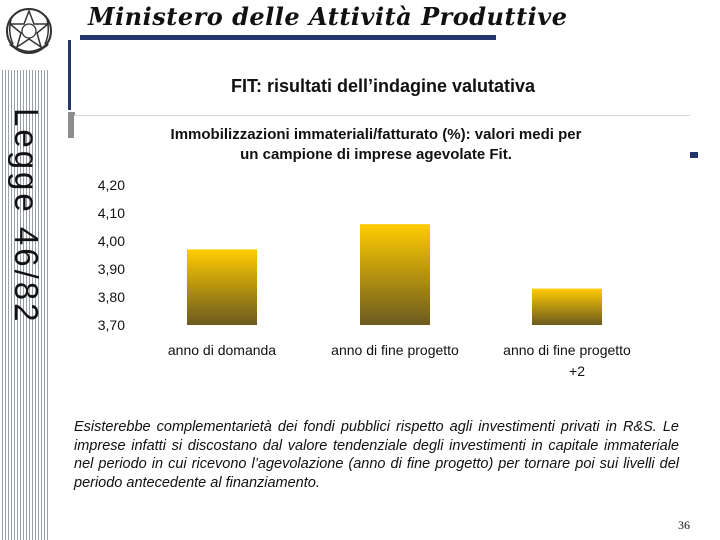 This screenshot has height=540, width=720. I want to click on slide-title: FIT: risultati dell’indagine valutativa, so click(383, 86).